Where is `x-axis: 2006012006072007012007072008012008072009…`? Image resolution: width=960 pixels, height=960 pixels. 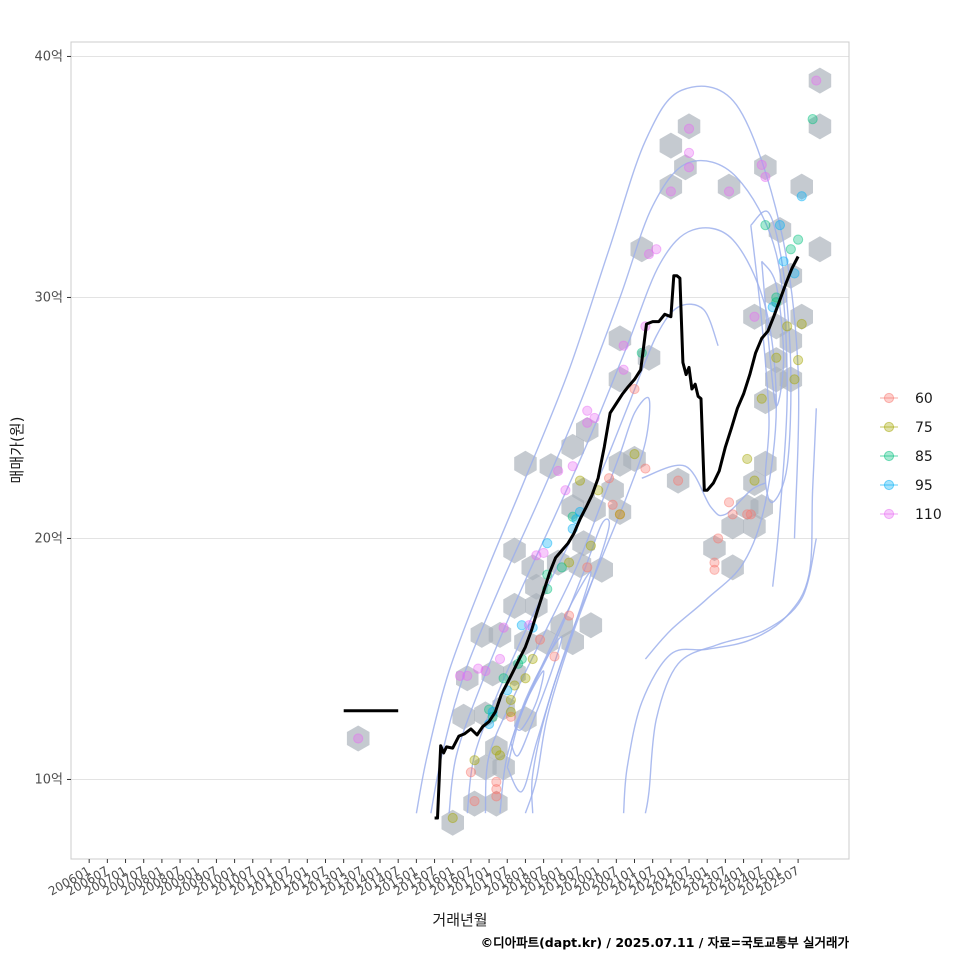
x-axis: 2006012006072007012007072008012008072009… is located at coordinates (424, 879).